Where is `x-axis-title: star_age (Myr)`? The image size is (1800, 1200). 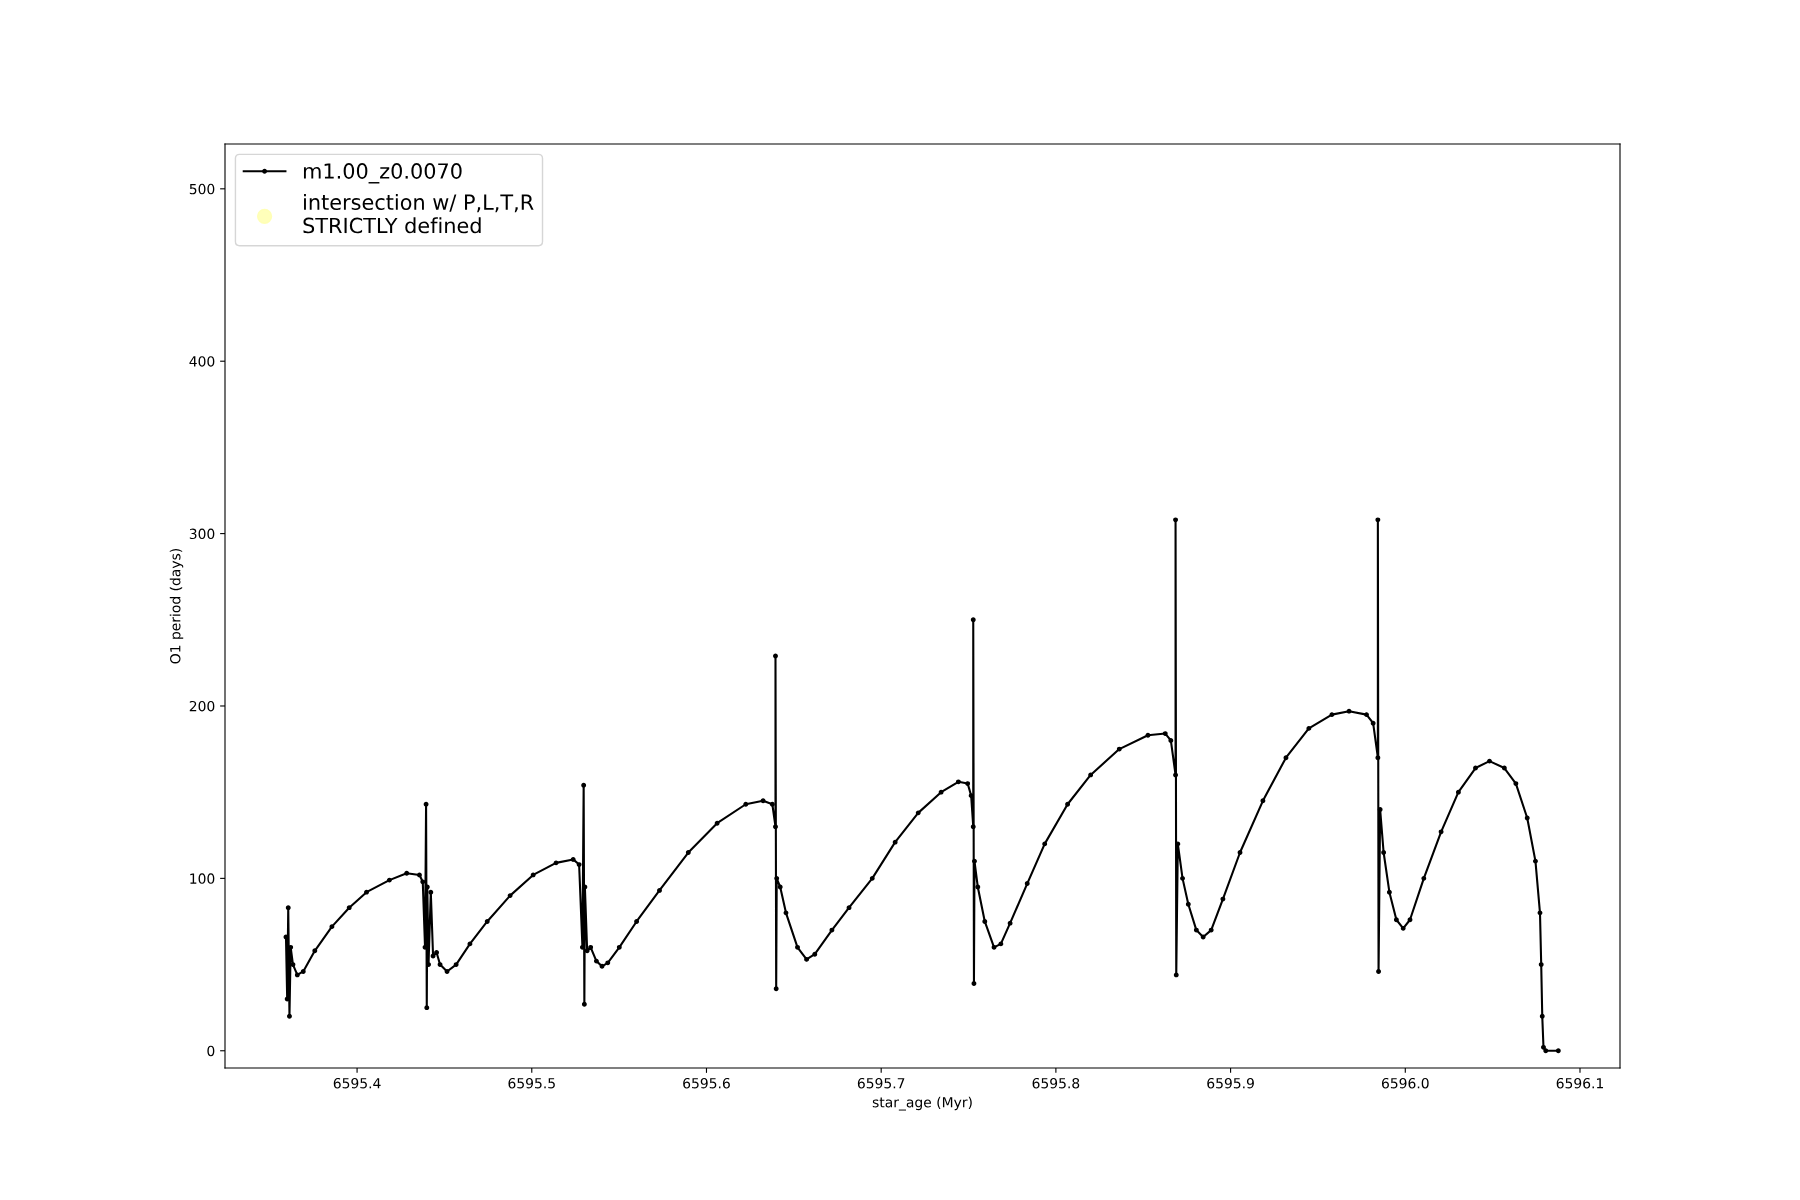 x-axis-title: star_age (Myr) is located at coordinates (922, 1103).